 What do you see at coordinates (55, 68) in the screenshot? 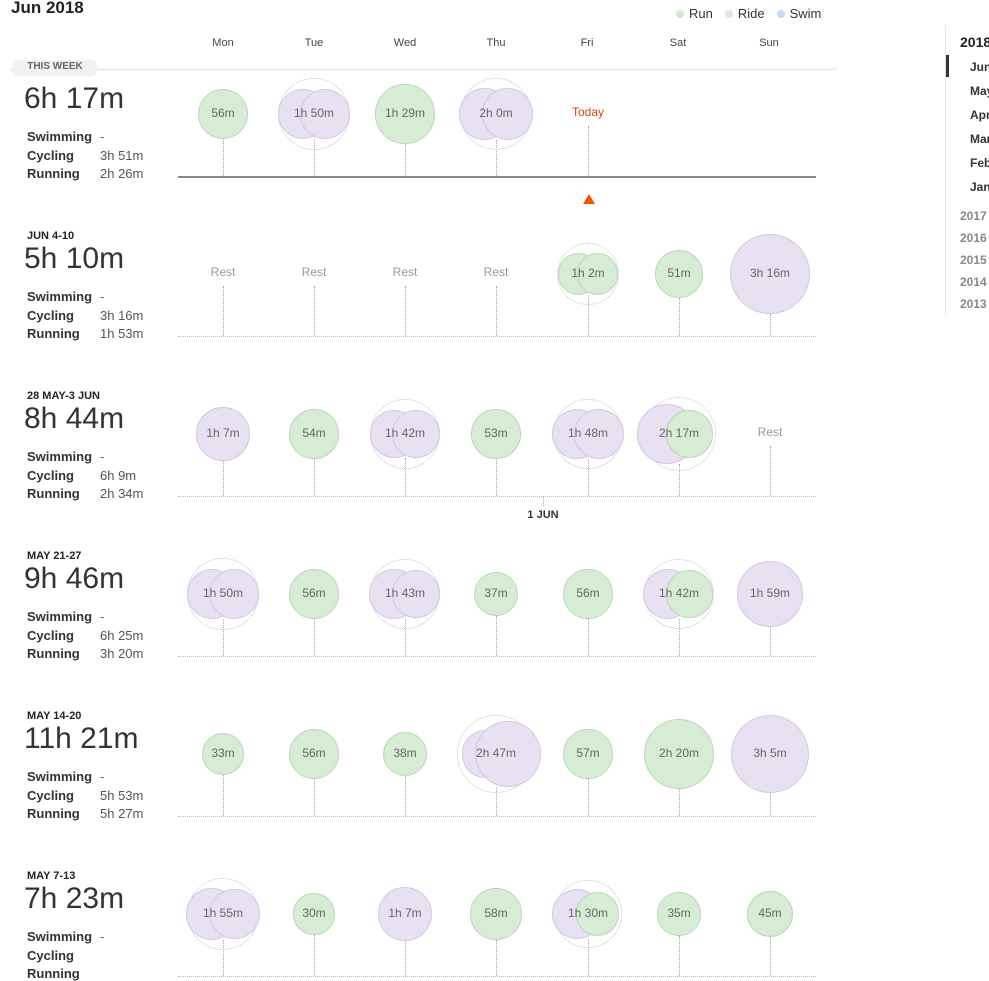
I see `this-week-tag: THIS WEEK` at bounding box center [55, 68].